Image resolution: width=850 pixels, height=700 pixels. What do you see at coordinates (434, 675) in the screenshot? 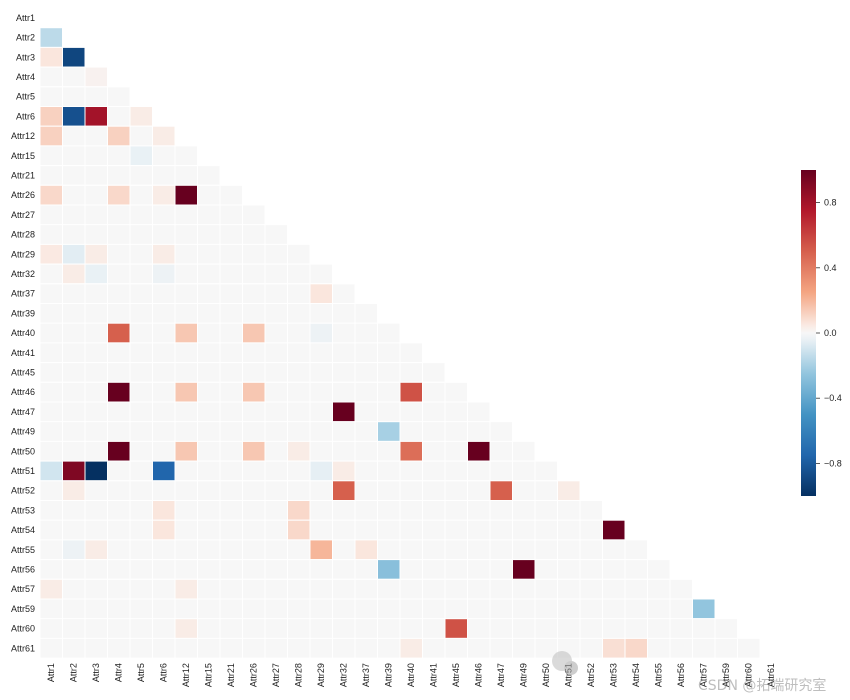
I see `x-tick-label: Attr41` at bounding box center [434, 675].